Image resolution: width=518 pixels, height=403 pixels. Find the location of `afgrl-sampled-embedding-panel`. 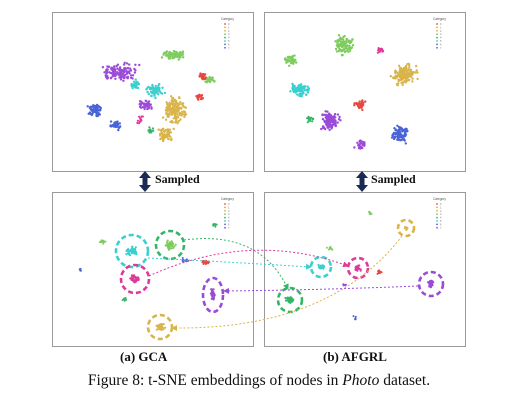

afgrl-sampled-embedding-panel is located at coordinates (365, 269).